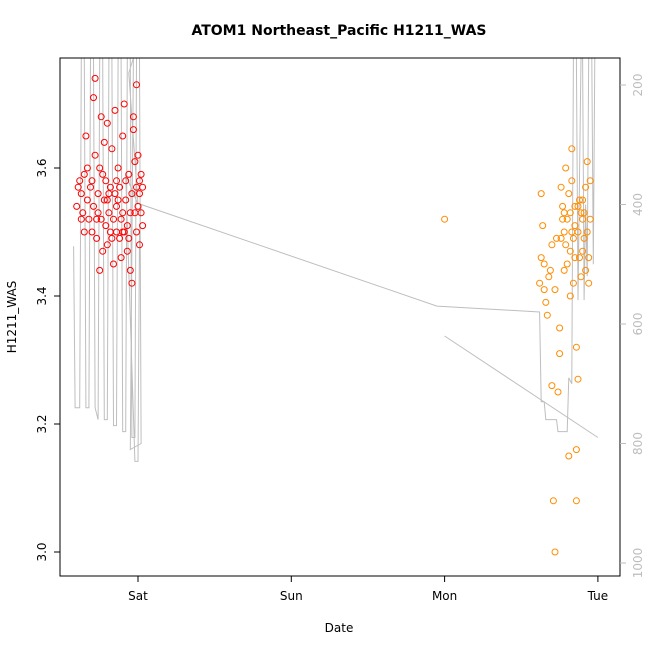 This screenshot has width=650, height=650. What do you see at coordinates (42, 423) in the screenshot?
I see `y-tick-label-1: 3.2` at bounding box center [42, 423].